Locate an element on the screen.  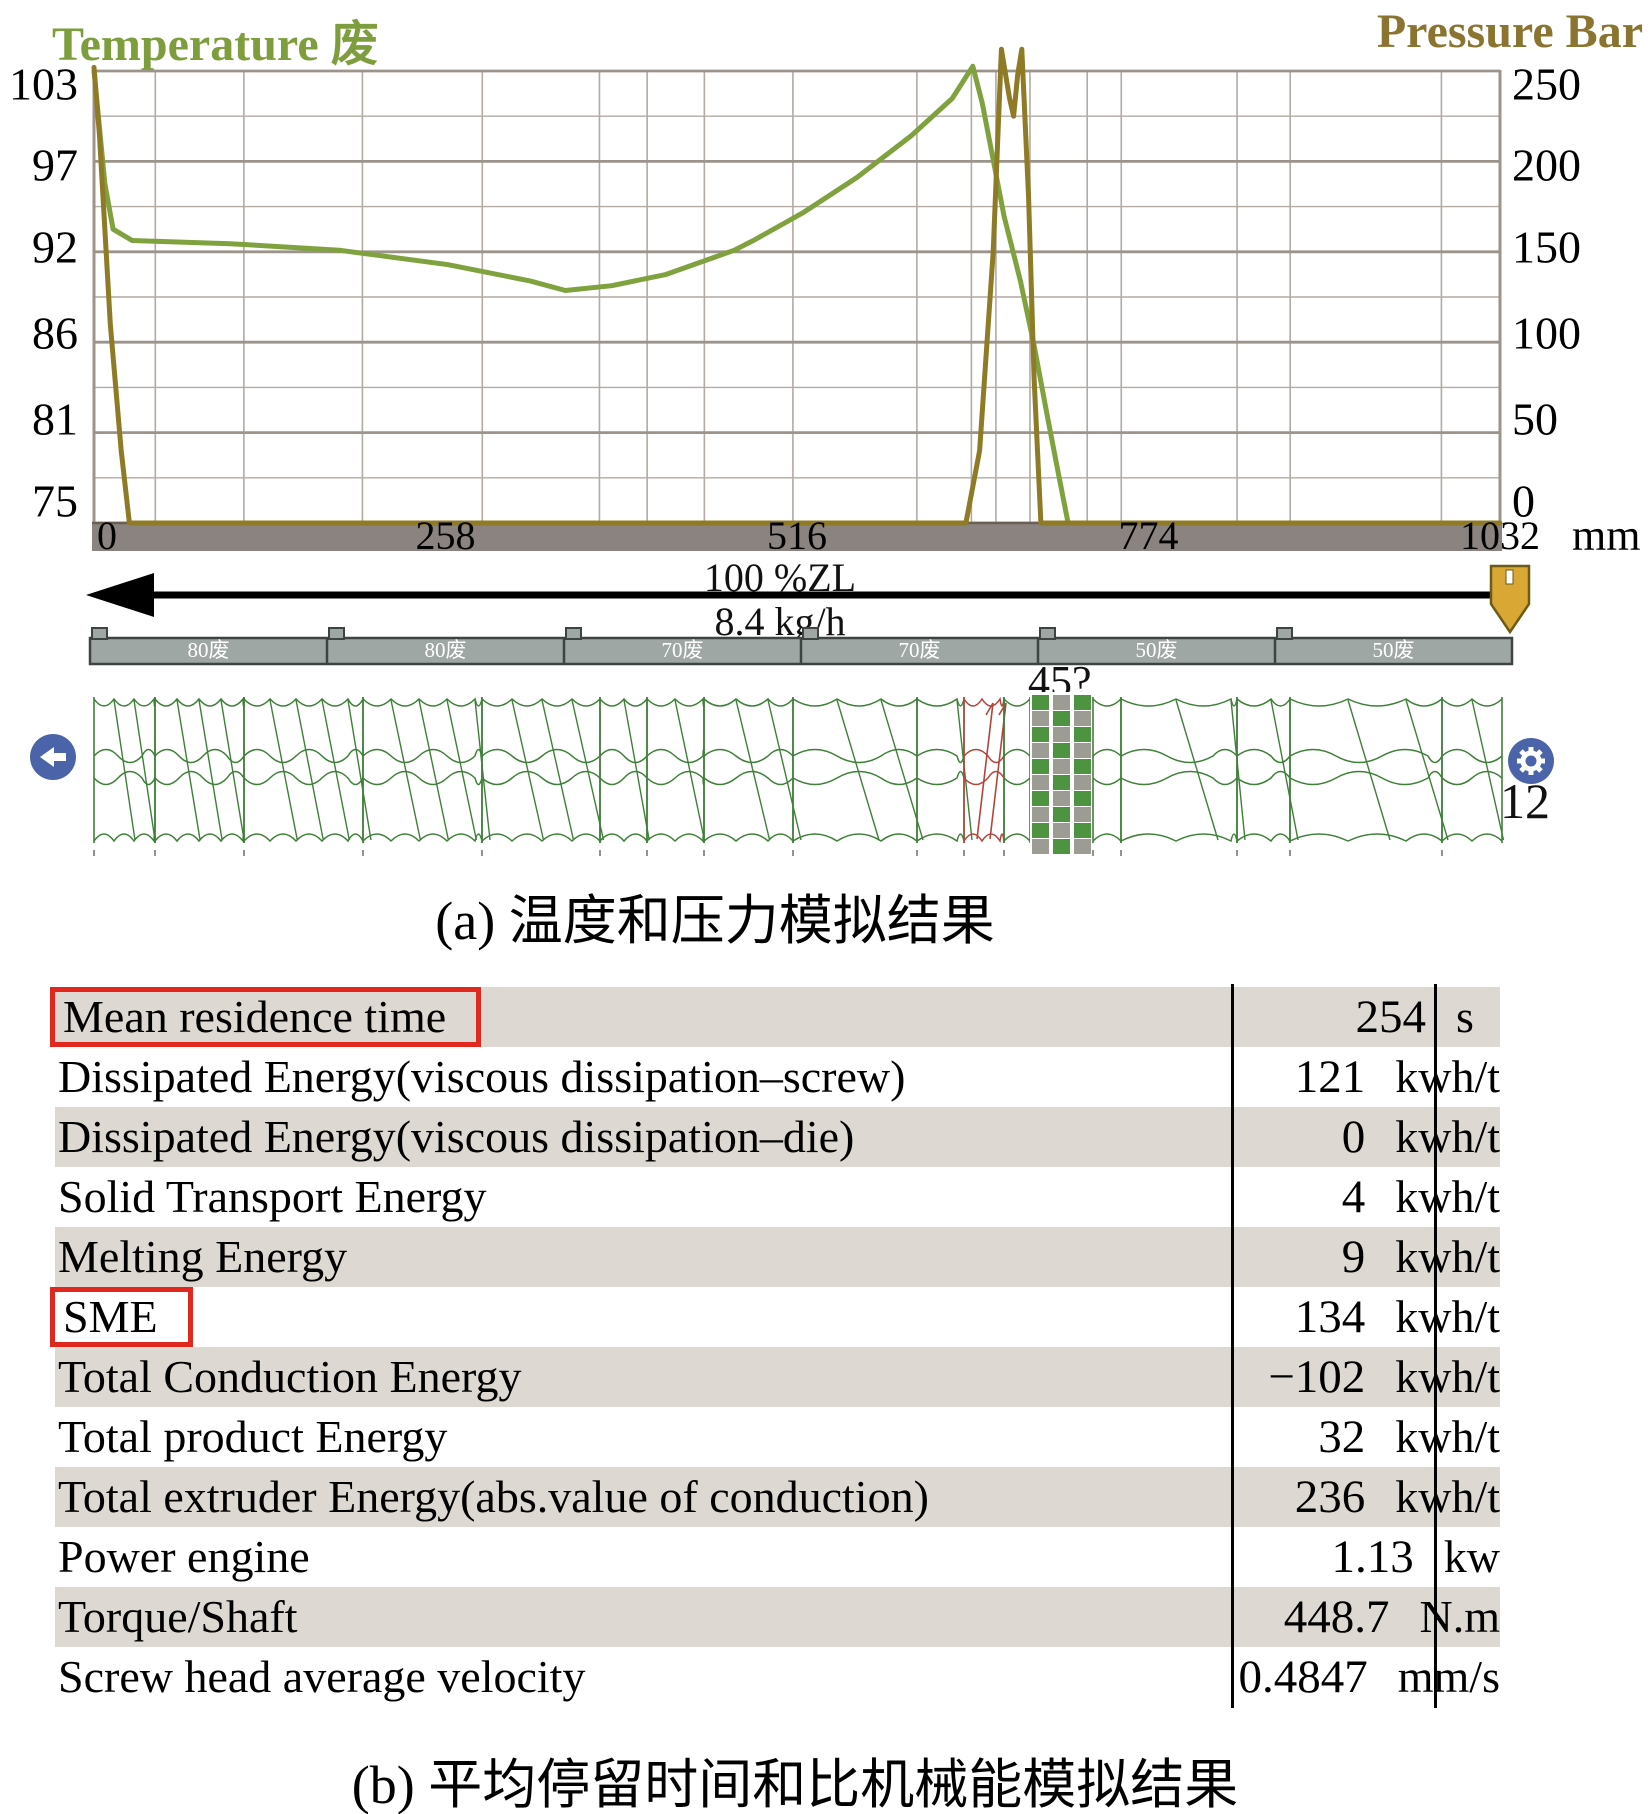
x-axis-tick-label: 0 is located at coordinates (107, 535).